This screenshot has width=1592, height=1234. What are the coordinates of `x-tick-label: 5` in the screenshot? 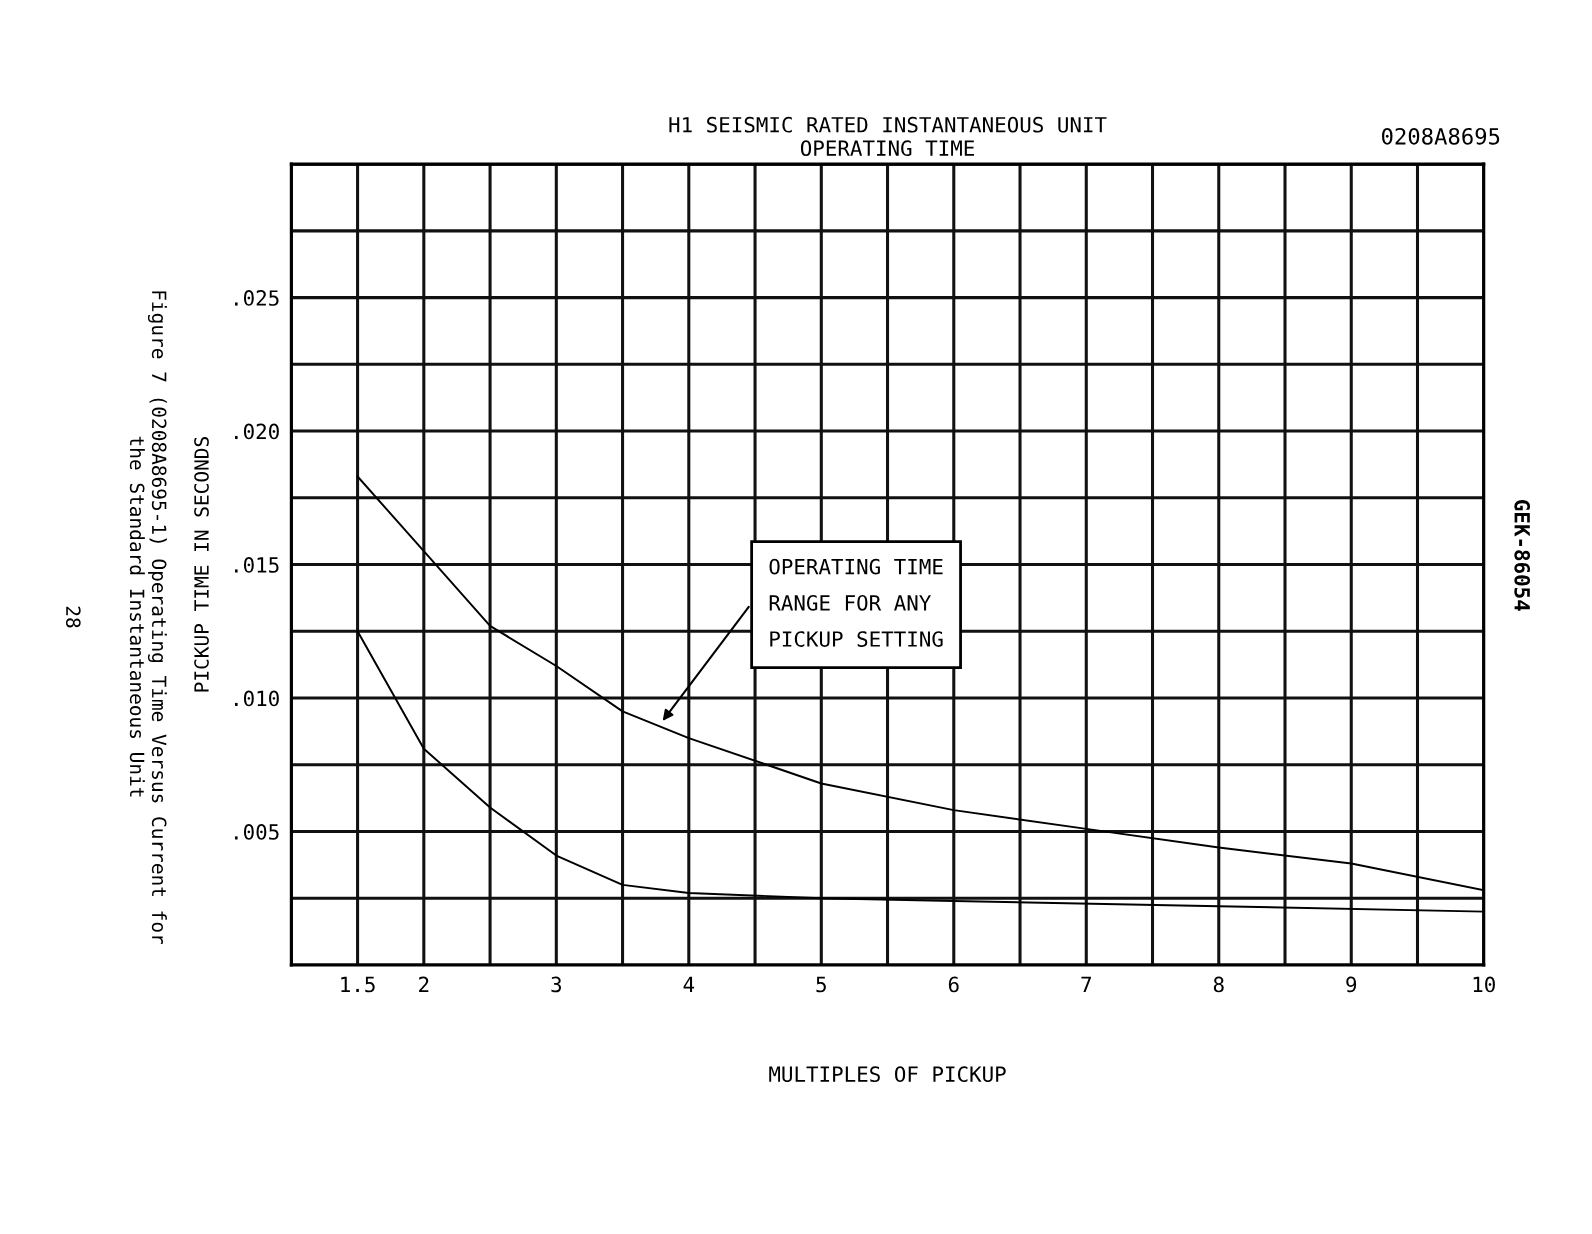 It's located at (821, 984).